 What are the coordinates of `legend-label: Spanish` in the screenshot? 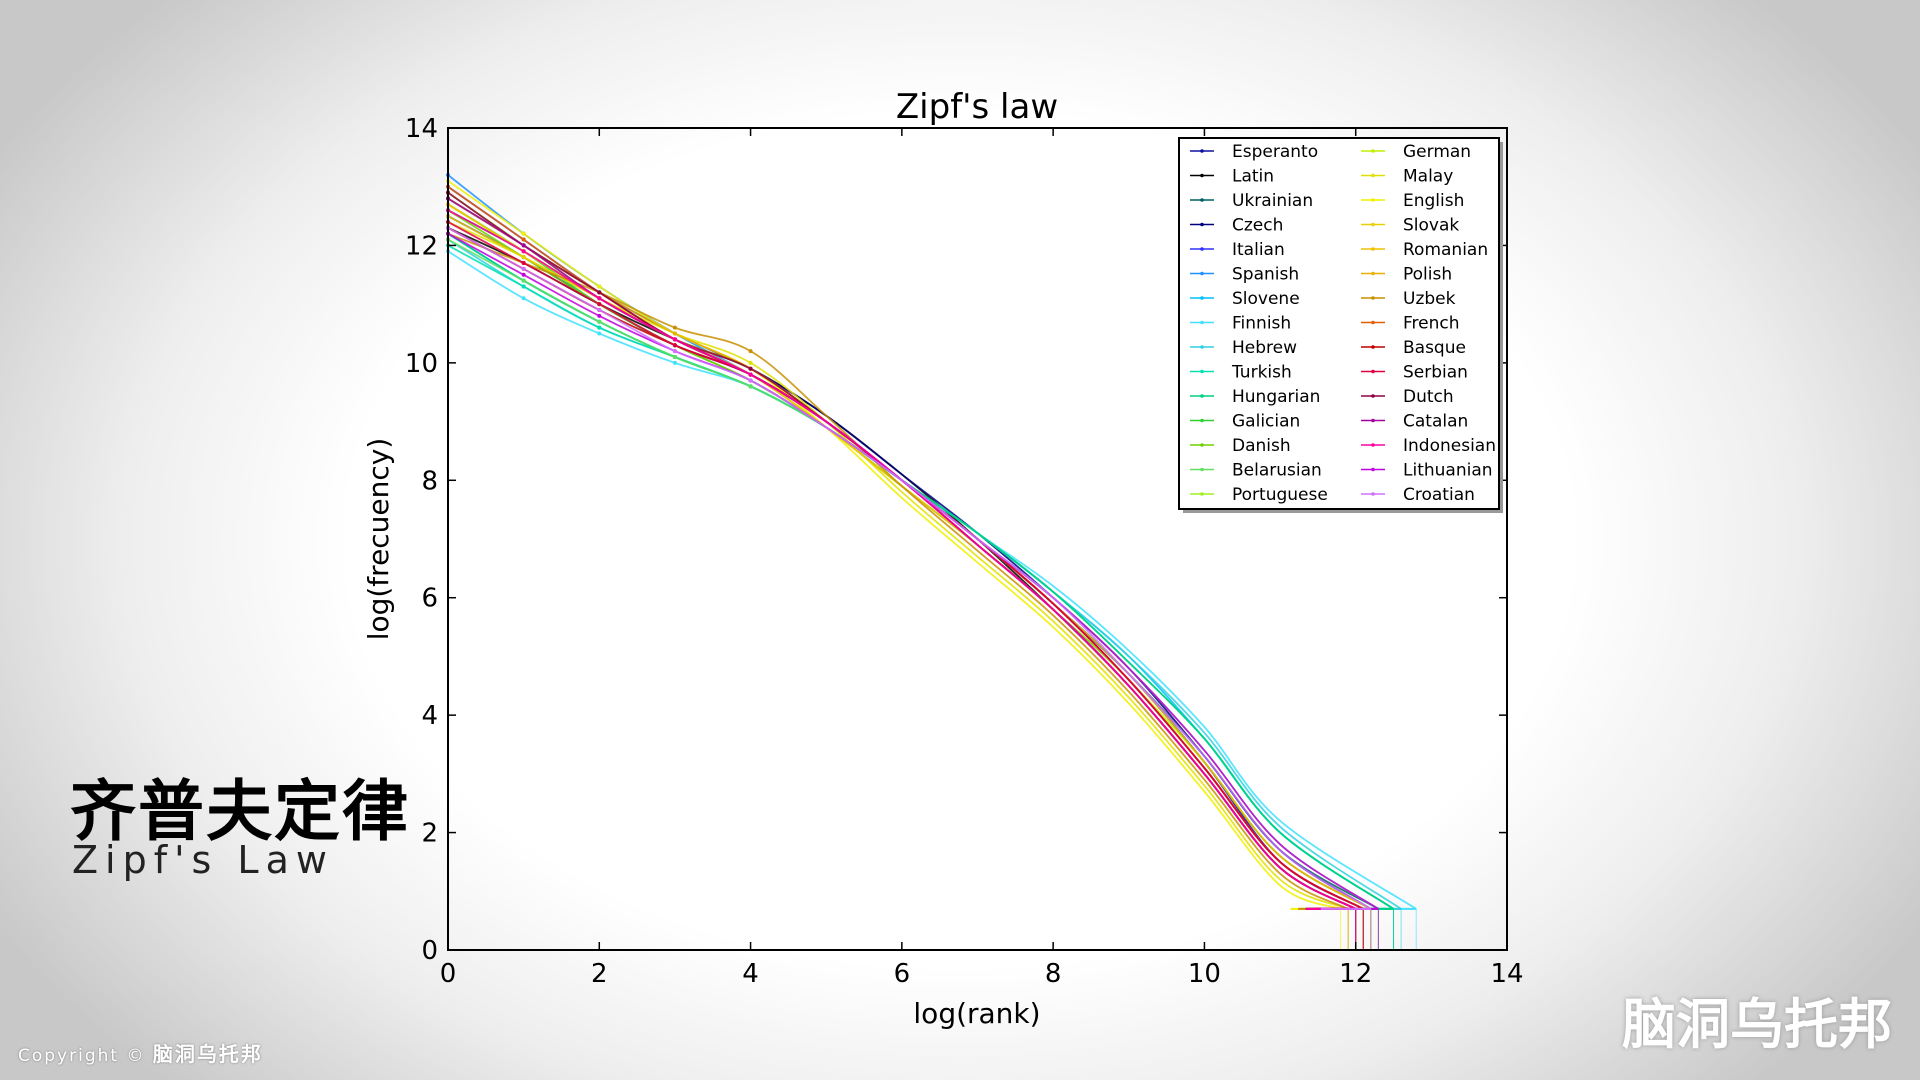 It's located at (1265, 275).